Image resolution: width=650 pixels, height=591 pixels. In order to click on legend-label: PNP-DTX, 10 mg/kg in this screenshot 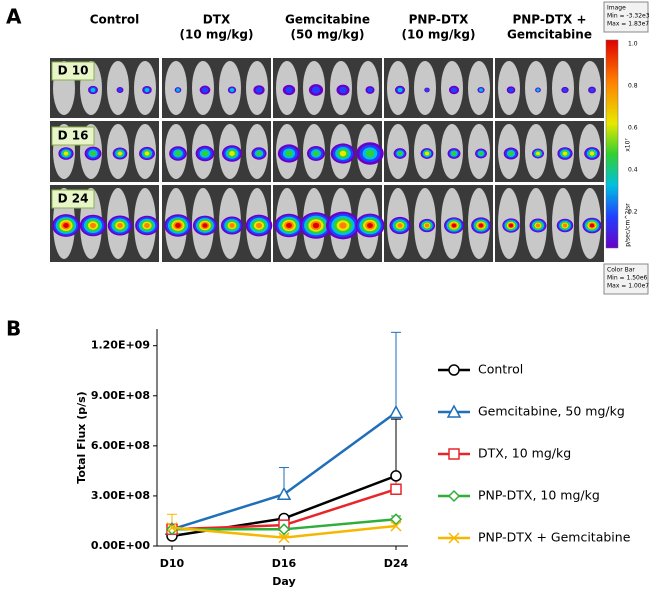, I will do `click(539, 495)`.